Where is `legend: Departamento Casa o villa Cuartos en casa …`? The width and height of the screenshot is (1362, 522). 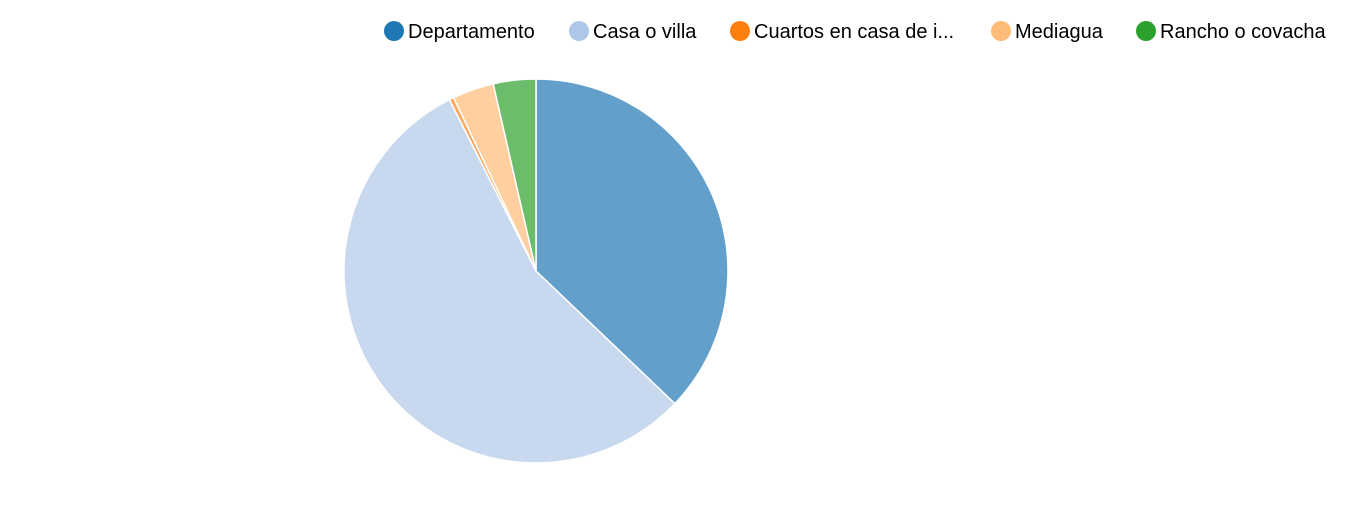 legend: Departamento Casa o villa Cuartos en casa … is located at coordinates (855, 32).